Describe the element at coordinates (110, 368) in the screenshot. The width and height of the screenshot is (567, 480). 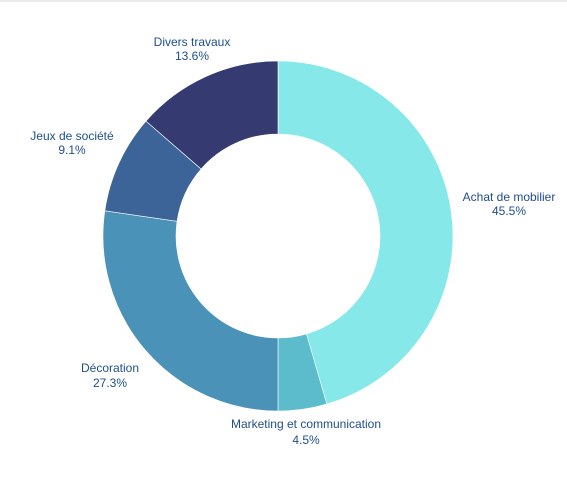
I see `slice-label-decoration: Décoration` at that location.